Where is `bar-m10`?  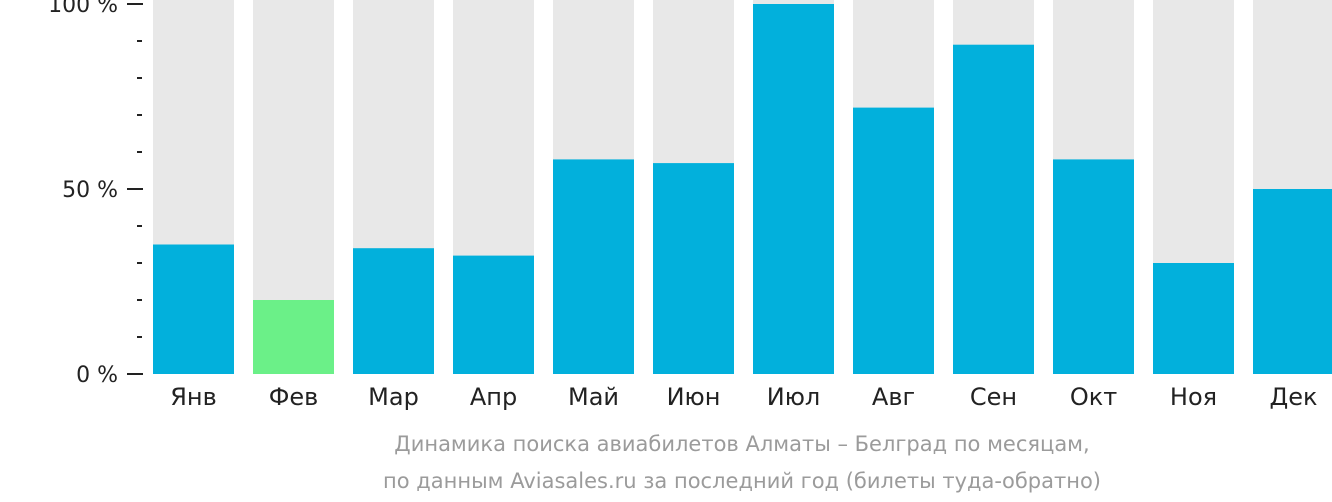
bar-m10 is located at coordinates (1093, 266).